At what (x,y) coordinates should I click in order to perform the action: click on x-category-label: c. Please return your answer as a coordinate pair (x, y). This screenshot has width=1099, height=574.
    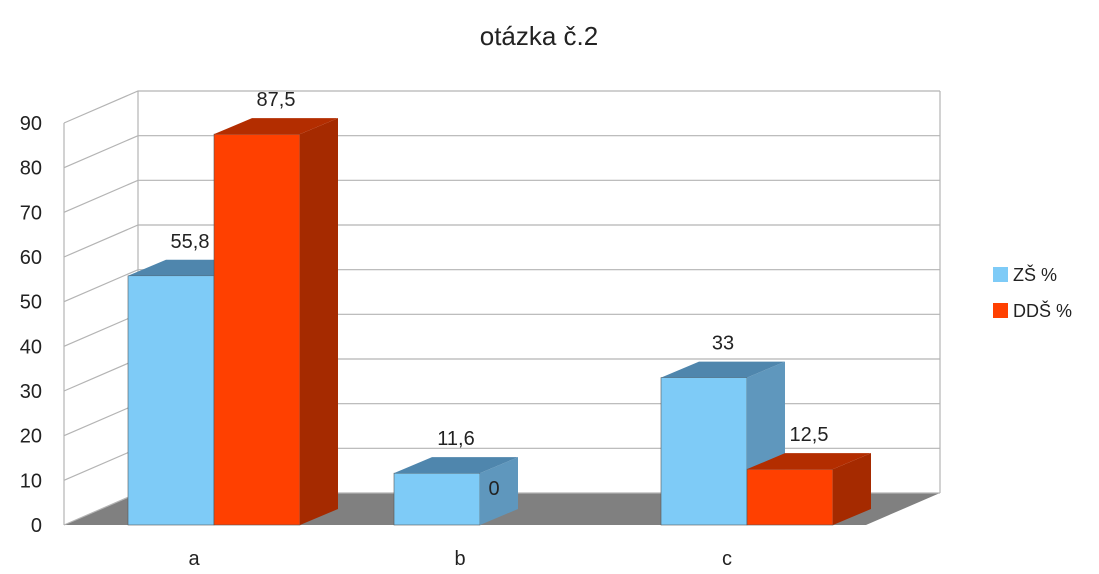
    Looking at the image, I should click on (727, 558).